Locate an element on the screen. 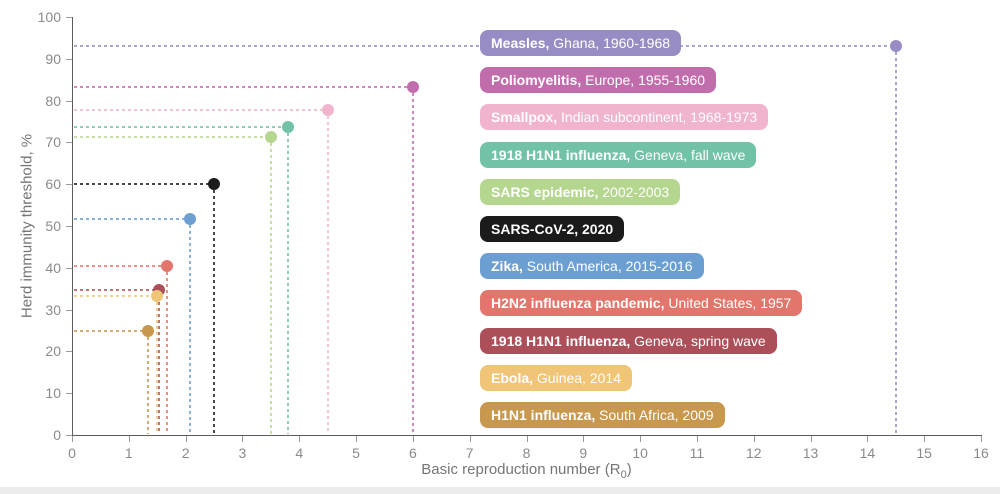  legend-badge-h1n1-2009: H1N1 influenza, South Africa, 2009 is located at coordinates (602, 415).